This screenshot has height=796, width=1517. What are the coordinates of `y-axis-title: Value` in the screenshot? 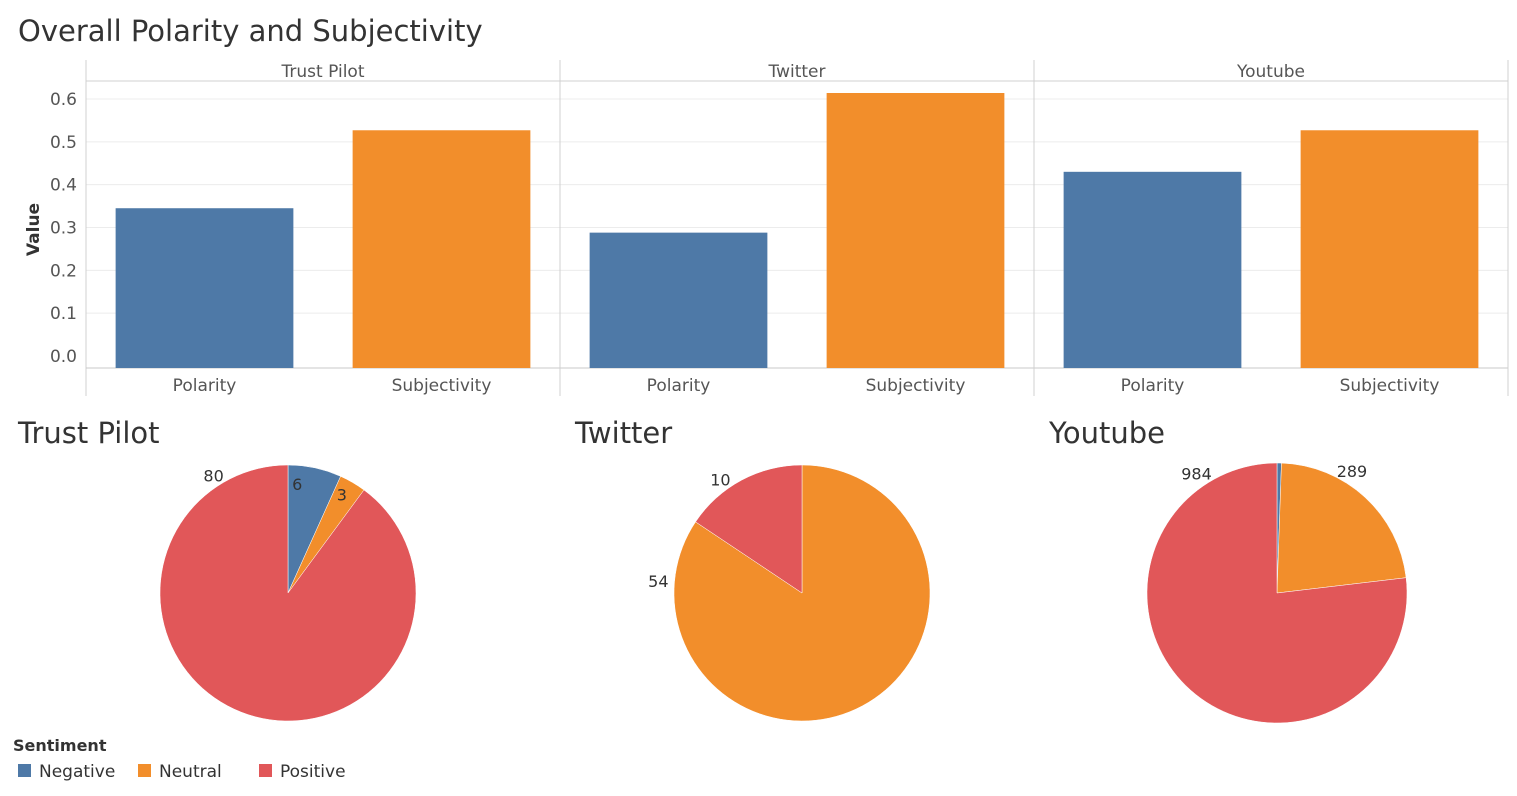 It's located at (34, 229).